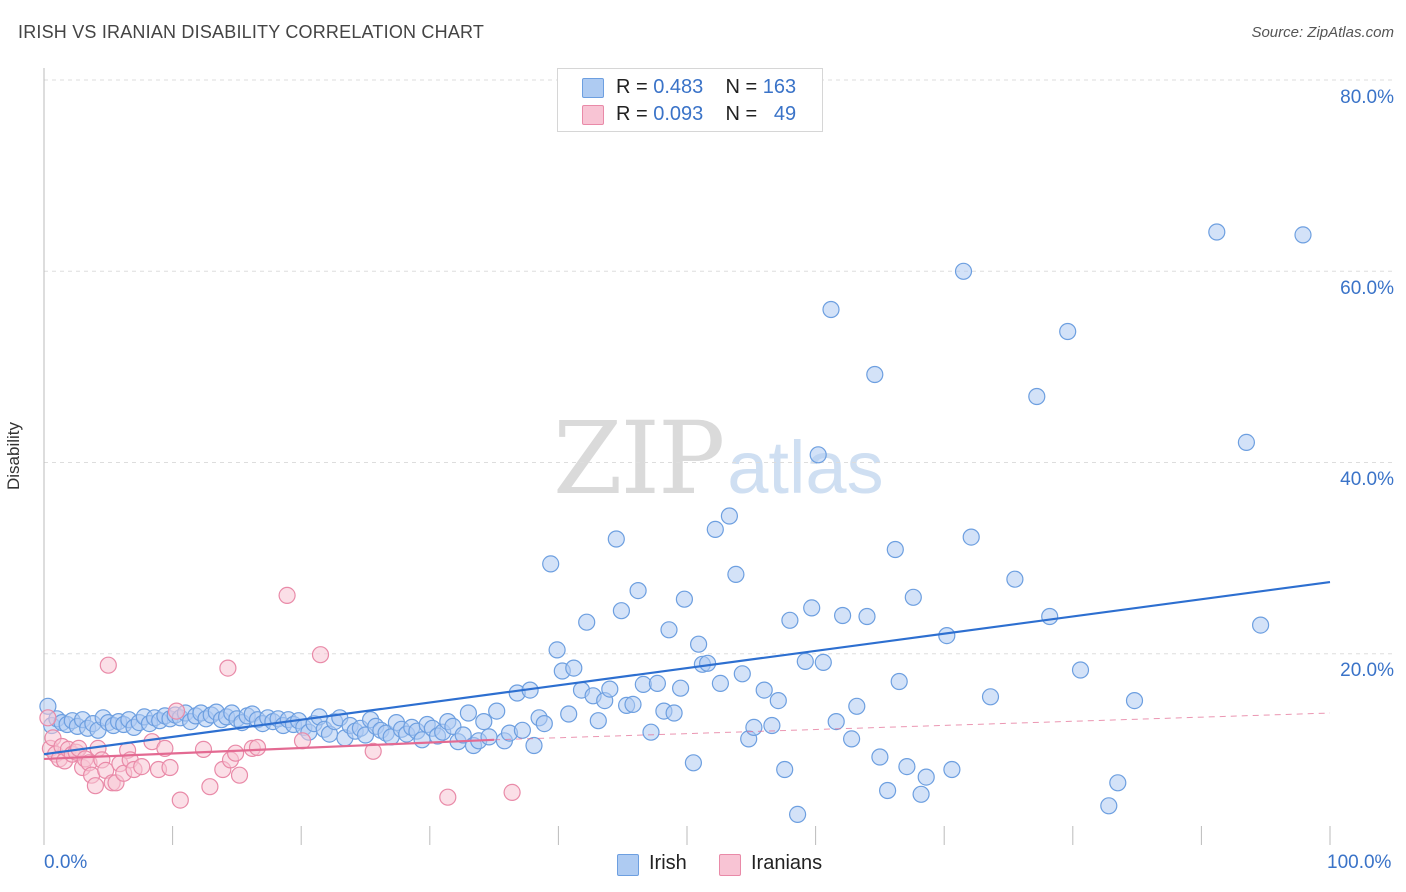 Image resolution: width=1406 pixels, height=892 pixels. I want to click on iranians-trend-extension, so click(912, 726).